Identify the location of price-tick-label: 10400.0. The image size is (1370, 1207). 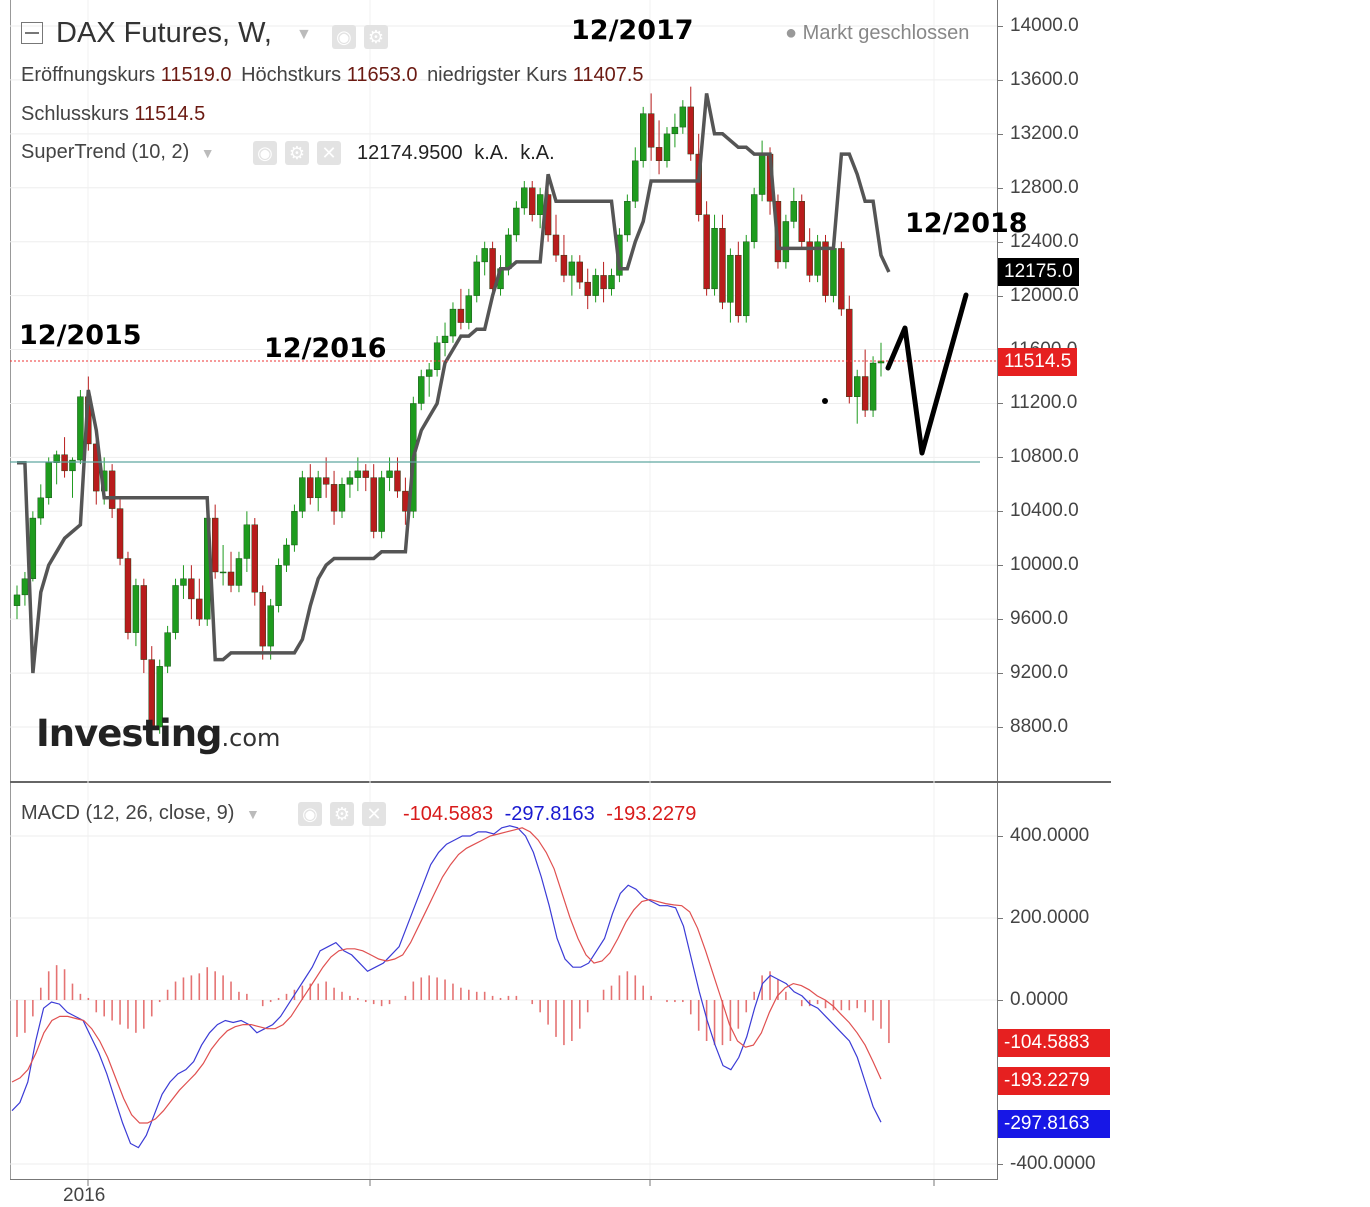
(1044, 511).